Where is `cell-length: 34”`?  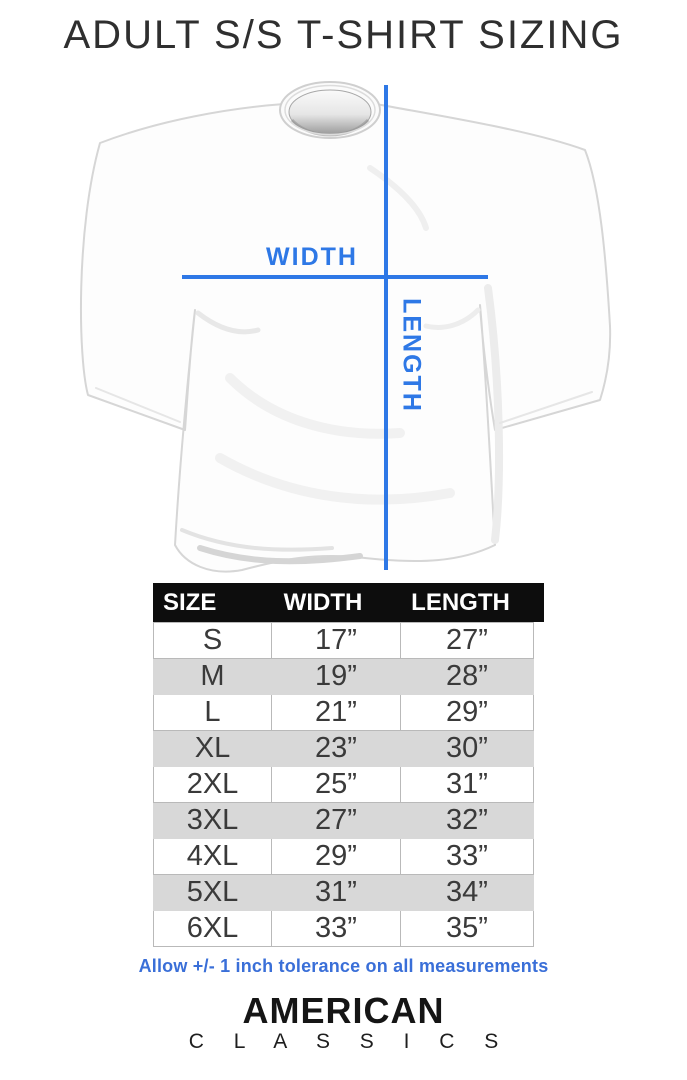 cell-length: 34” is located at coordinates (467, 892).